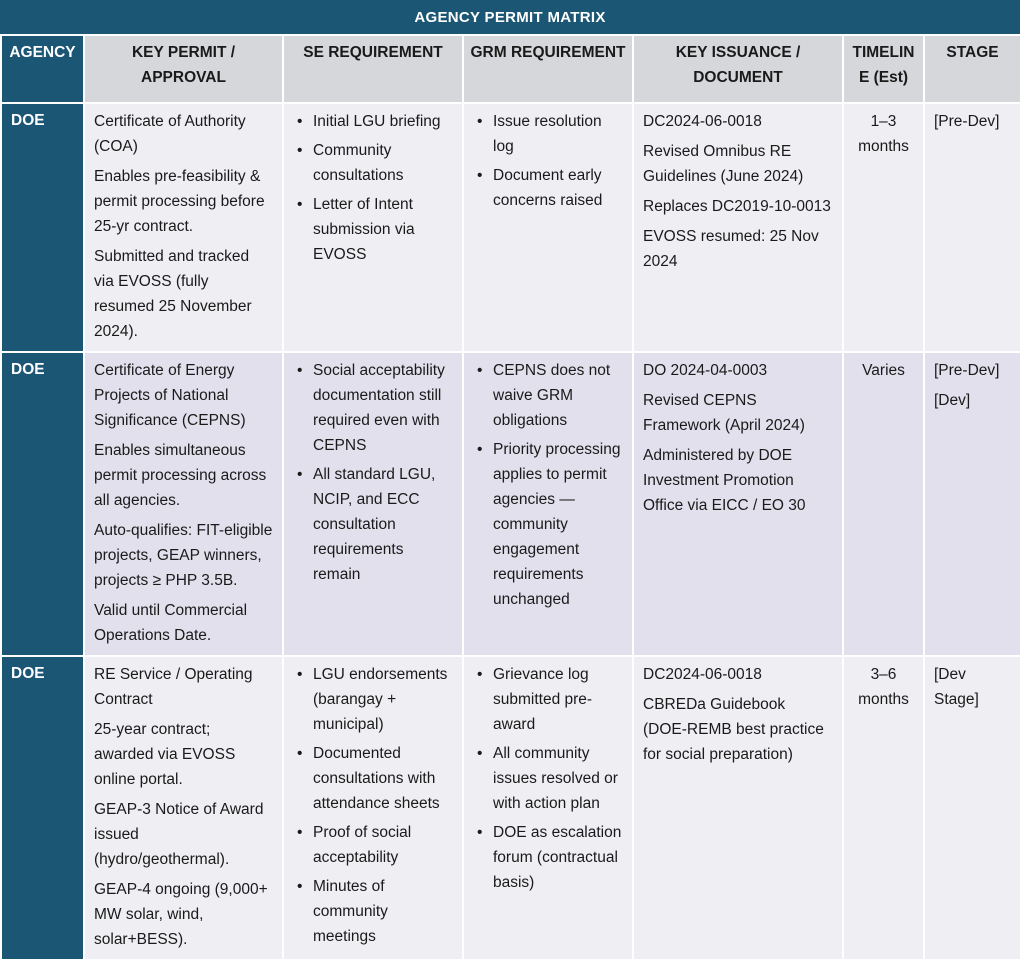  I want to click on timeline-cell: 1–3 months, so click(883, 227).